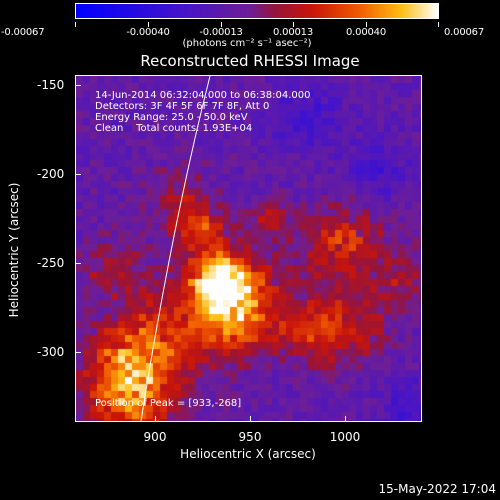  Describe the element at coordinates (293, 32) in the screenshot. I see `colorbar-tick-label: 0.00013` at that location.